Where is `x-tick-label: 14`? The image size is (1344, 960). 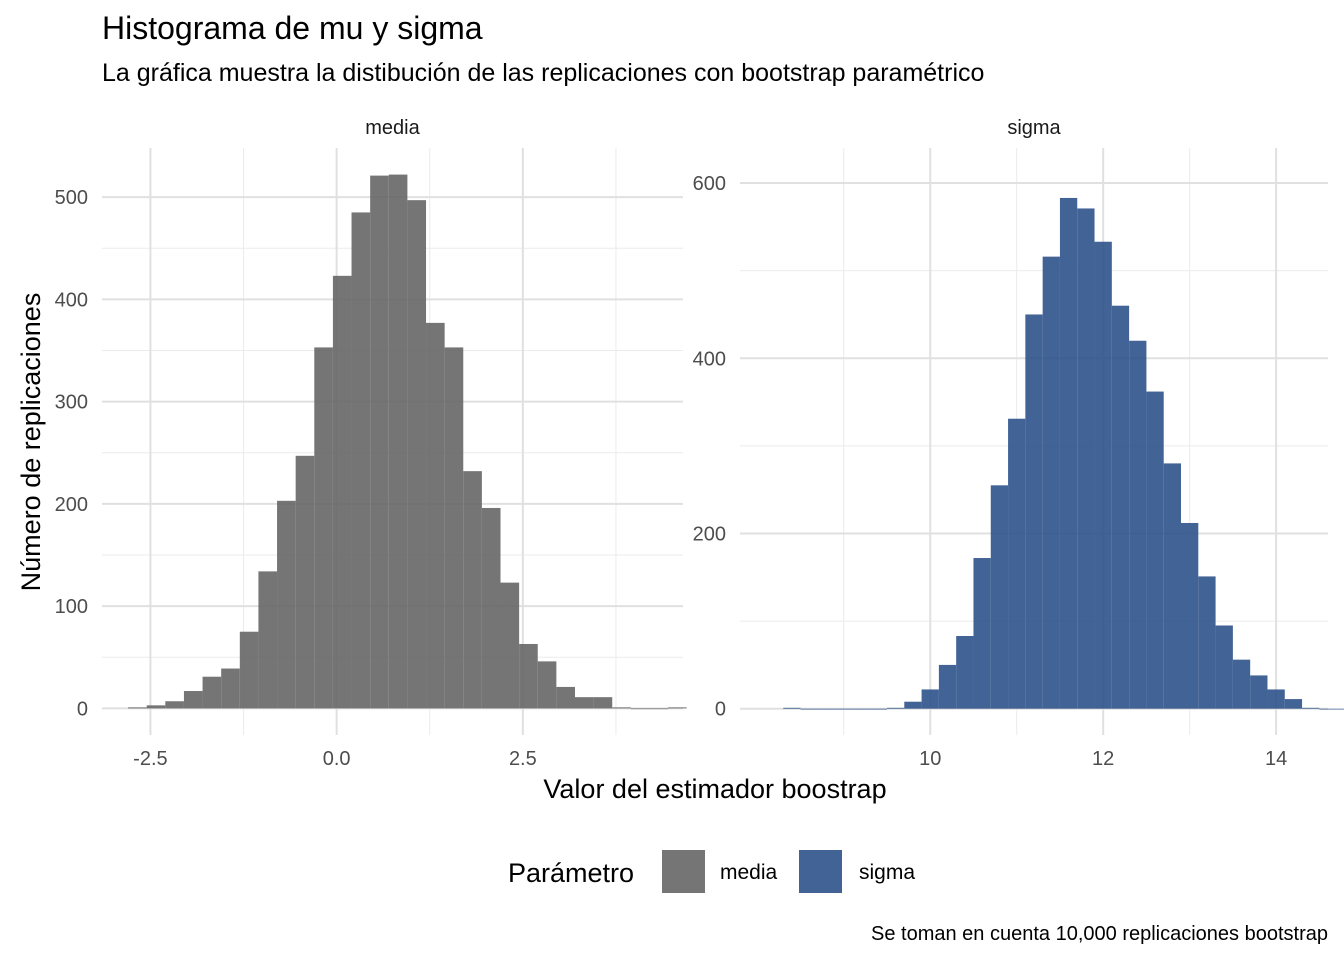 x-tick-label: 14 is located at coordinates (1276, 759).